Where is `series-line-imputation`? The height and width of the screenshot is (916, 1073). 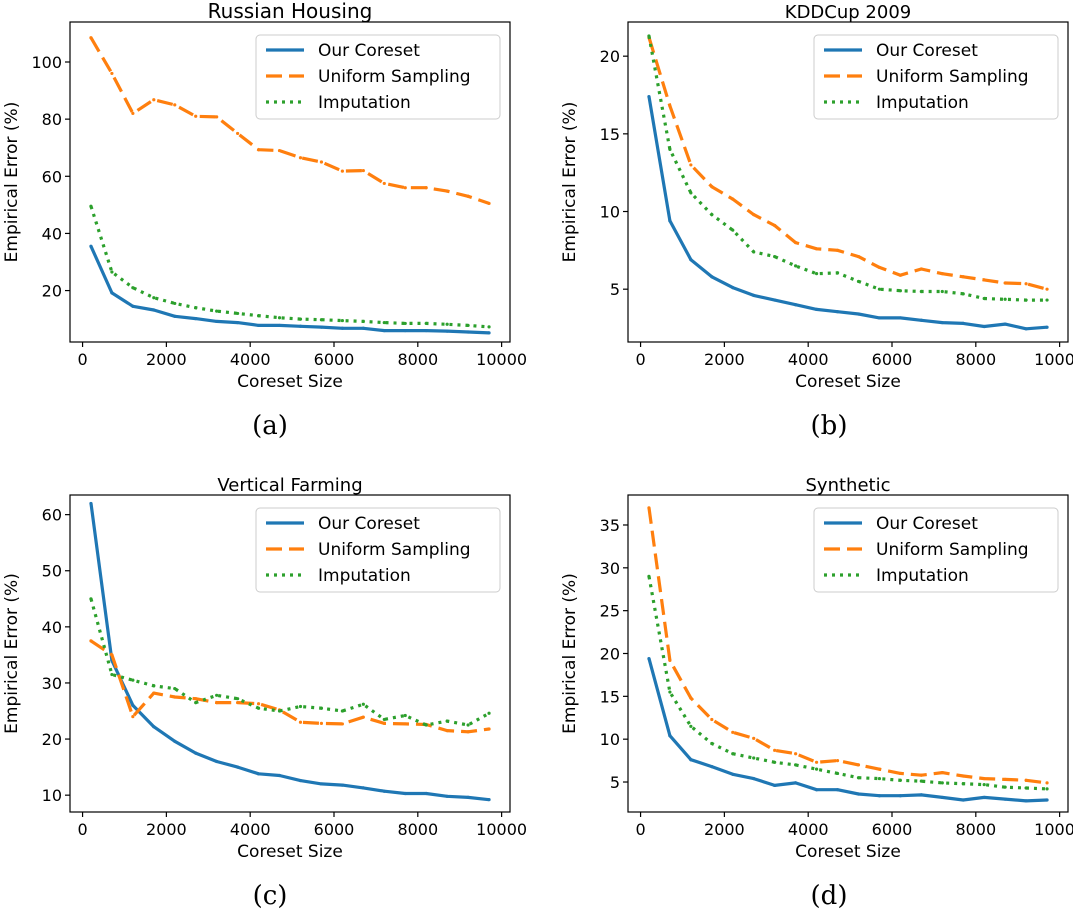 series-line-imputation is located at coordinates (289, 267).